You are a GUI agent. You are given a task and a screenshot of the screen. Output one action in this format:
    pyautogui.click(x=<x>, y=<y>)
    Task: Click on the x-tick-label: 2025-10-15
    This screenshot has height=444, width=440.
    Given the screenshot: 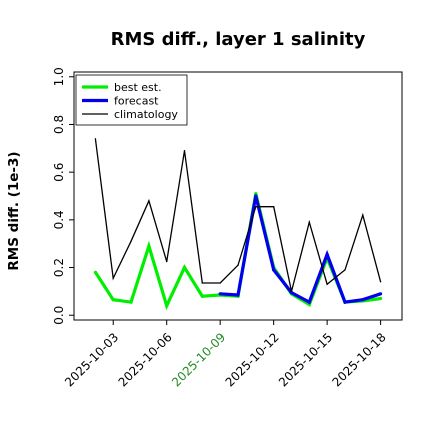 What is the action you would take?
    pyautogui.click(x=305, y=359)
    